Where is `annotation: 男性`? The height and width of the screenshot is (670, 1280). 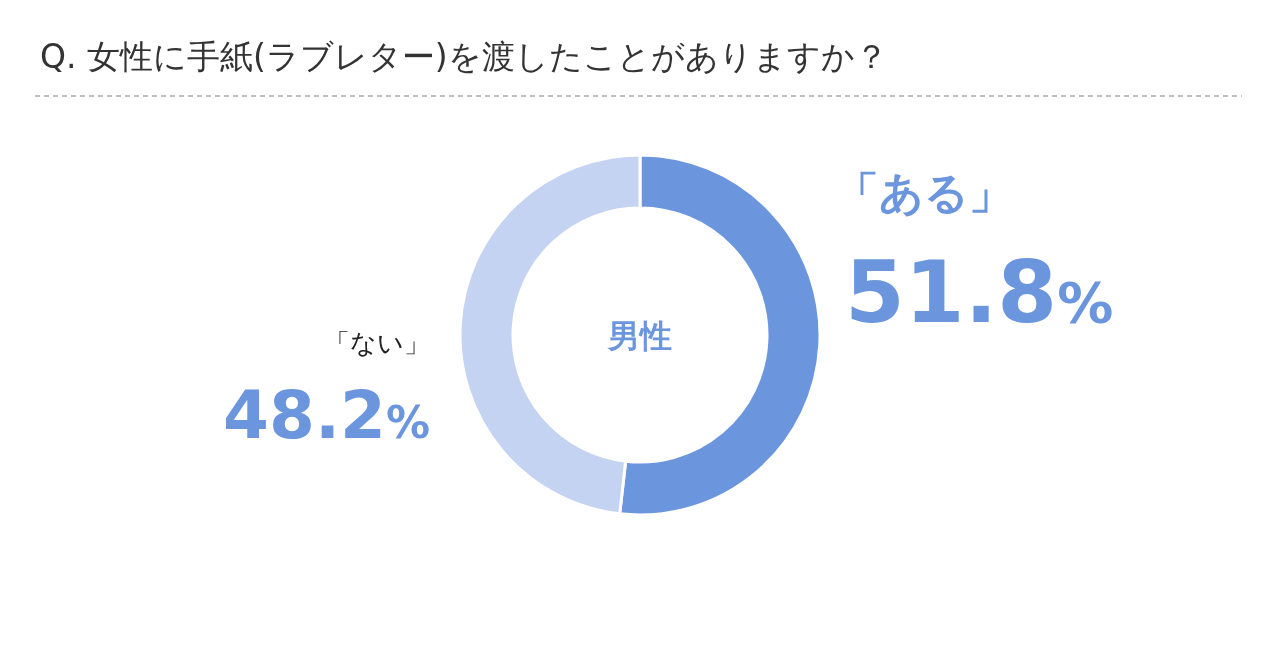 annotation: 男性 is located at coordinates (640, 336).